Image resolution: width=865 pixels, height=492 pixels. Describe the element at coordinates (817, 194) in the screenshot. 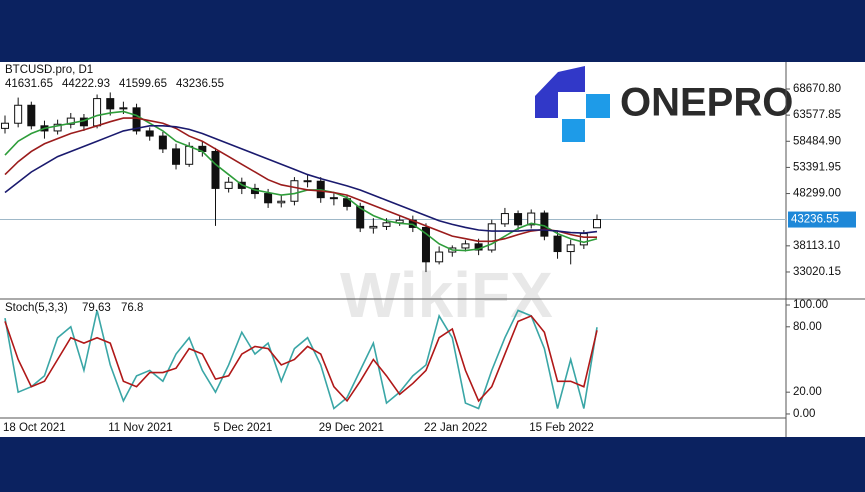

I see `y-tick-label: 48299.00` at that location.